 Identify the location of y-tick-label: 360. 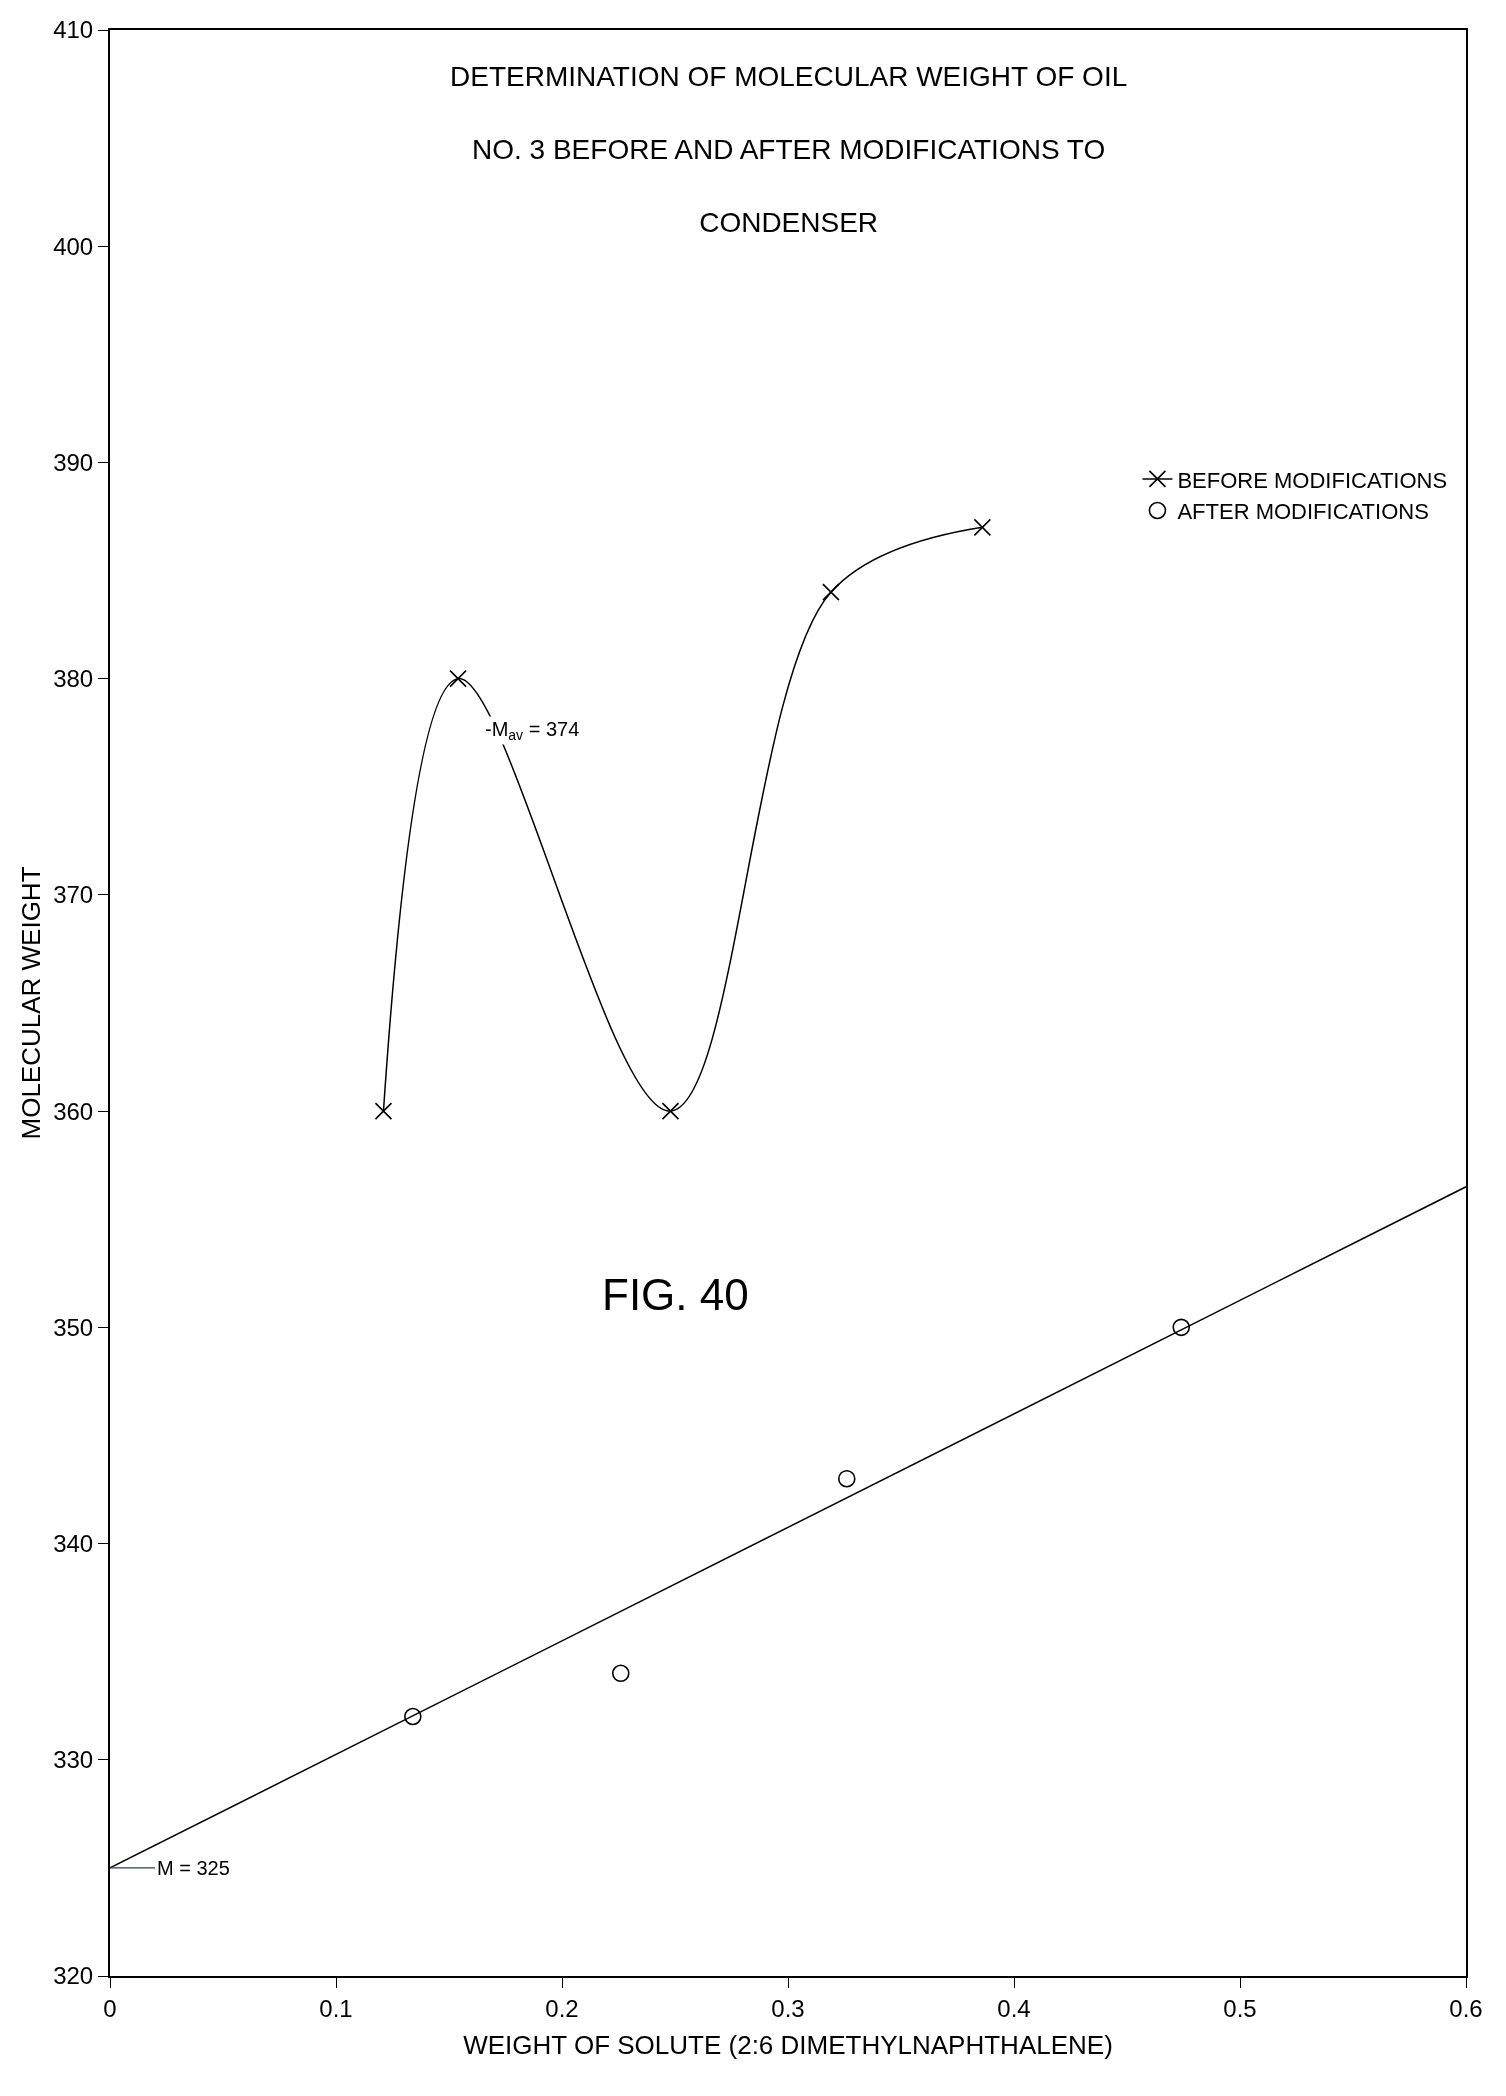
(73, 1111).